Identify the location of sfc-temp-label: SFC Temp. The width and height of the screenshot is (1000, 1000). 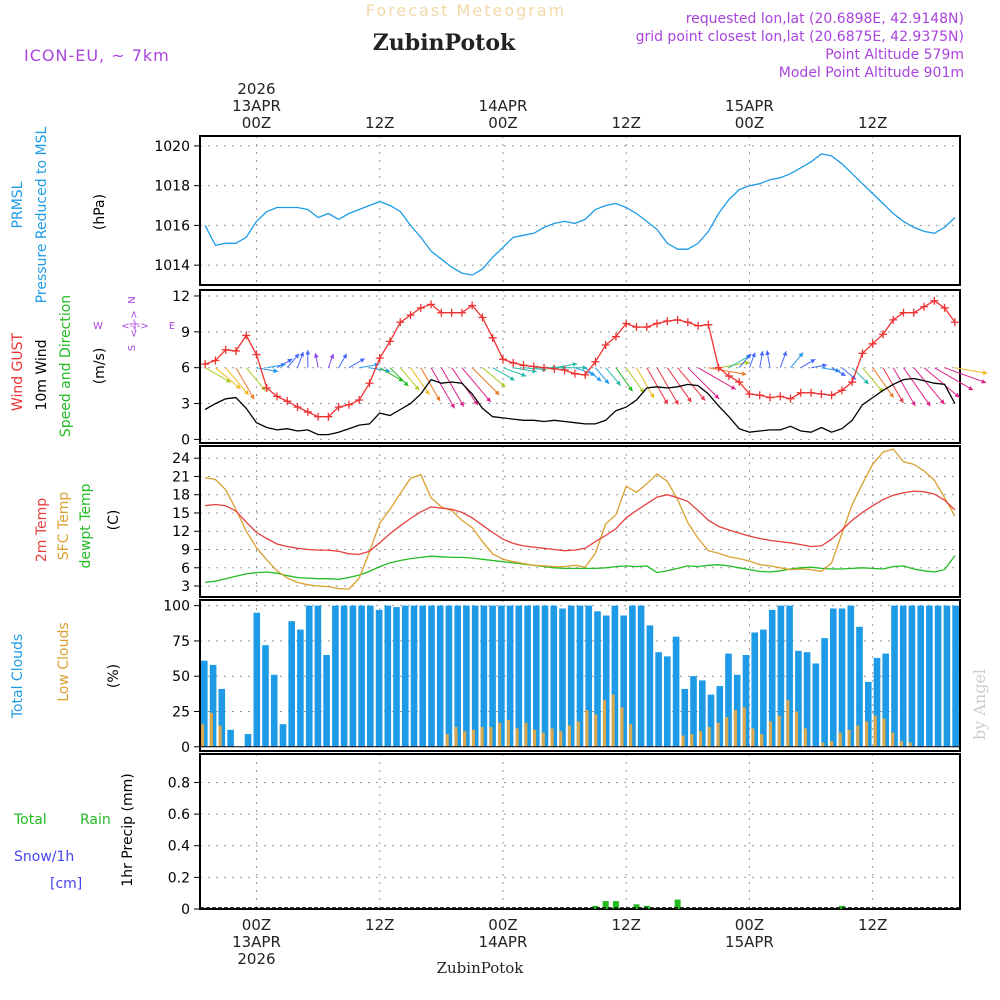
(64, 526).